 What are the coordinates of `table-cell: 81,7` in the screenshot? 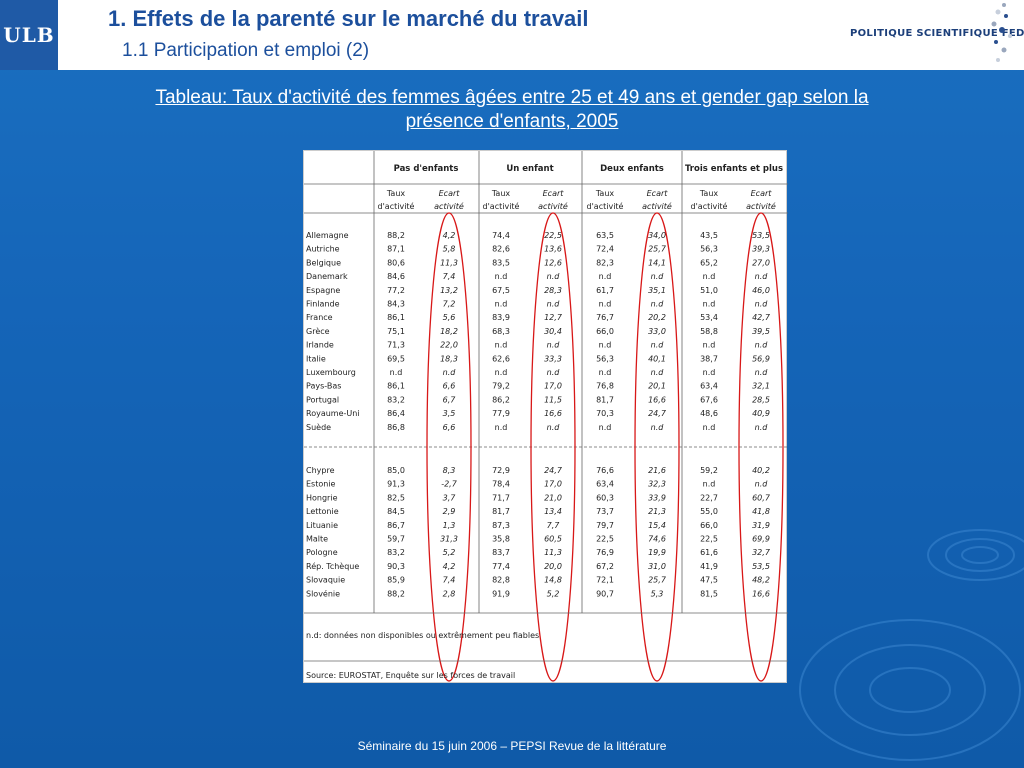 It's located at (605, 399).